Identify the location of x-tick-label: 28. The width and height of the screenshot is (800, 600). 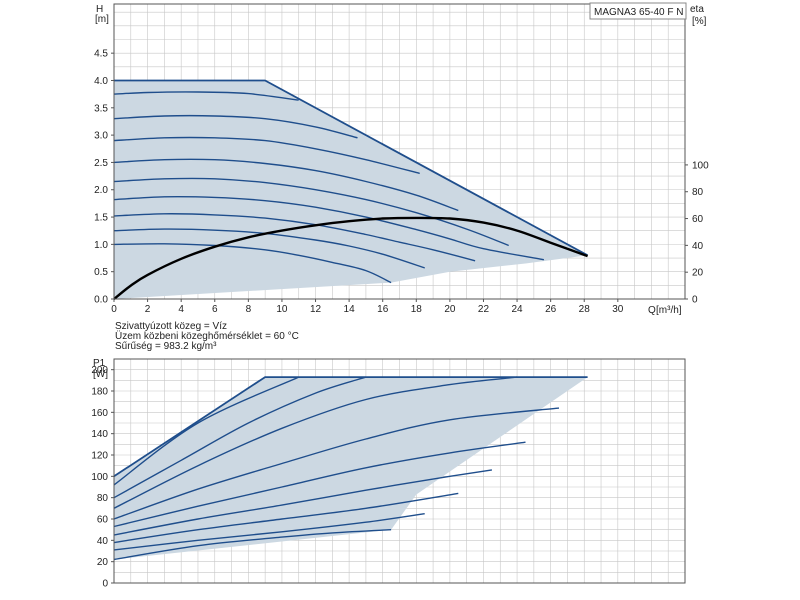
(585, 309).